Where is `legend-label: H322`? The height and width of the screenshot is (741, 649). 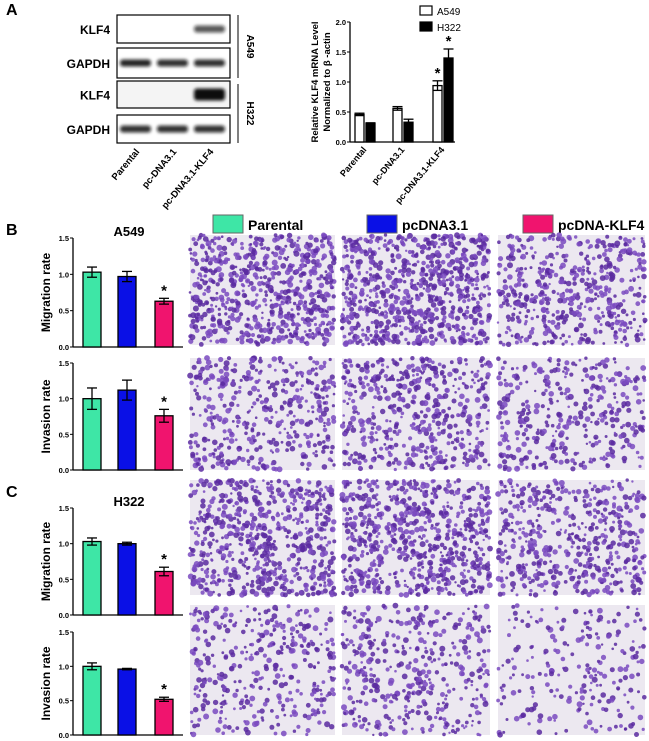
legend-label: H322 is located at coordinates (449, 28).